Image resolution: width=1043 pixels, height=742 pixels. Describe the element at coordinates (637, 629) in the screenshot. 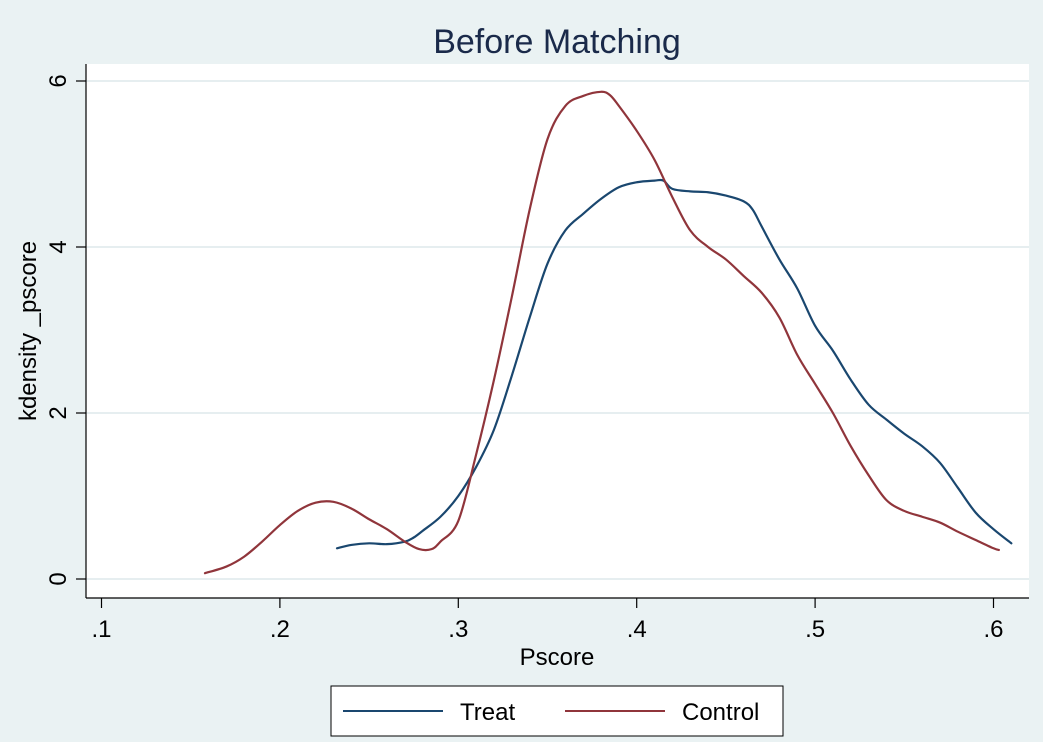

I see `x-tick-label: .4` at that location.